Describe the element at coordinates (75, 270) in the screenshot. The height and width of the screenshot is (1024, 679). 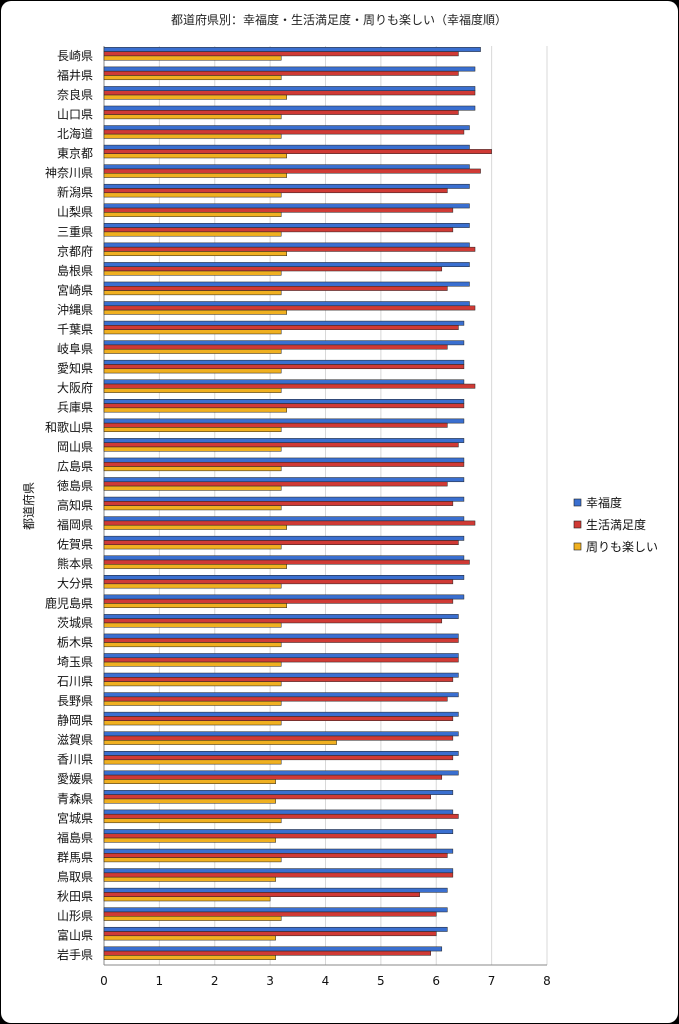
I see `category-label: 島根県` at that location.